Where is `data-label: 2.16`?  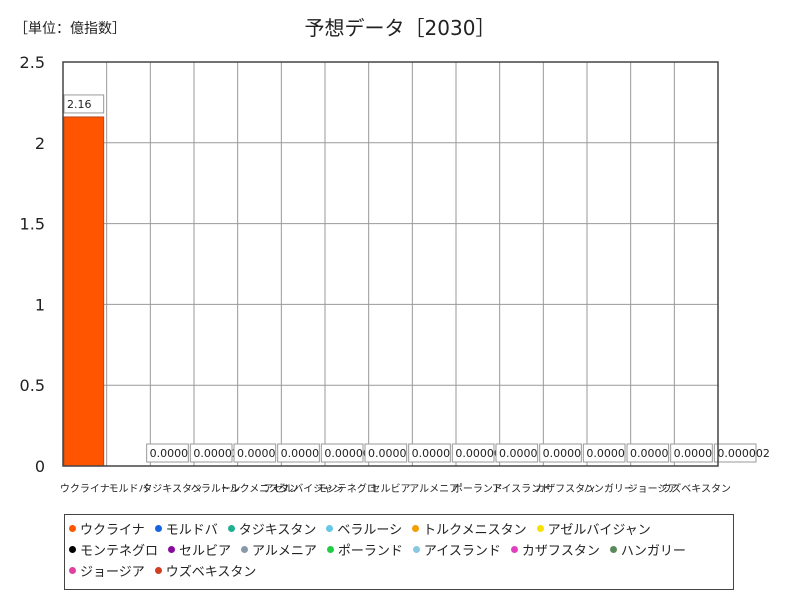
data-label: 2.16 is located at coordinates (79, 104).